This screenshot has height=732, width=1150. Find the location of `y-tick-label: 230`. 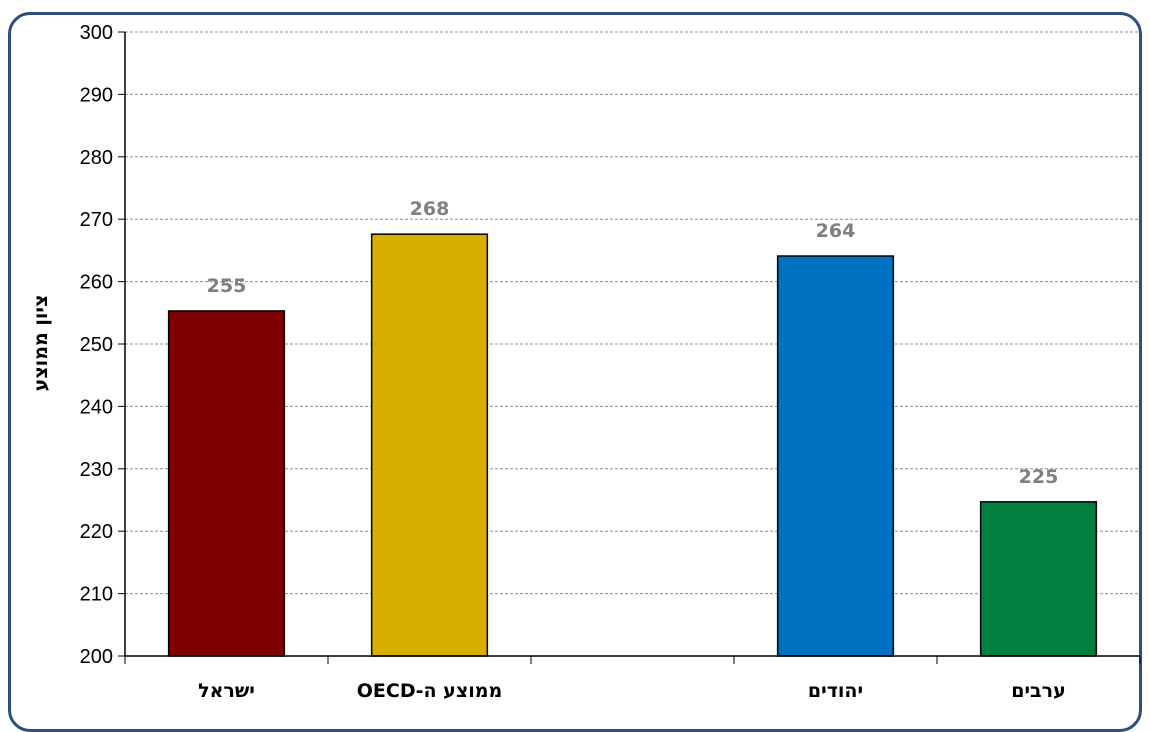

y-tick-label: 230 is located at coordinates (96, 470).